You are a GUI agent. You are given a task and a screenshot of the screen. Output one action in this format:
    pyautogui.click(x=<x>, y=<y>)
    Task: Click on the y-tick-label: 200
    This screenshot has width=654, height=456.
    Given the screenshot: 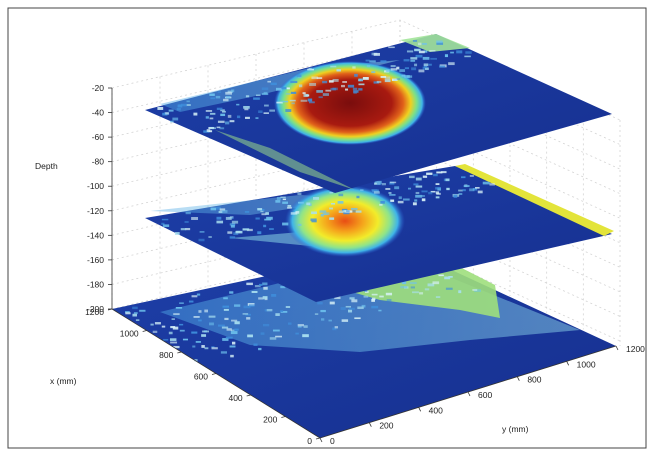 What is the action you would take?
    pyautogui.click(x=386, y=426)
    